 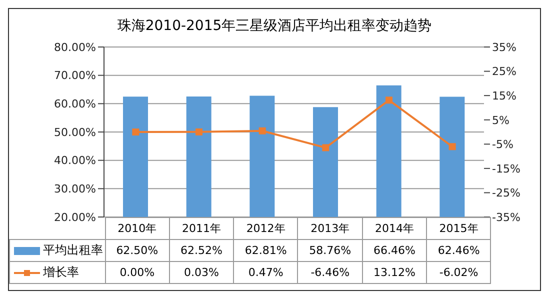 I want to click on x-tick-label: 2015年, so click(x=458, y=229).